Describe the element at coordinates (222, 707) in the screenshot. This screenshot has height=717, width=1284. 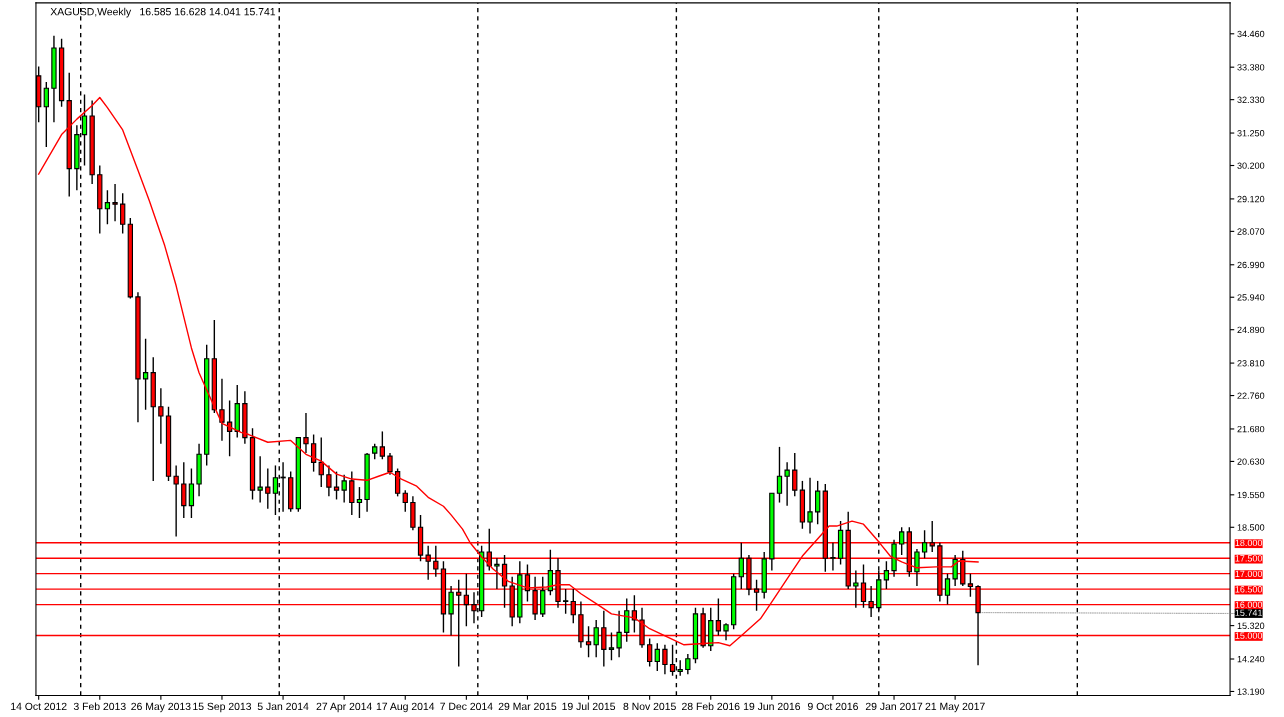
I see `x-tick-label: 15 Sep 2013` at that location.